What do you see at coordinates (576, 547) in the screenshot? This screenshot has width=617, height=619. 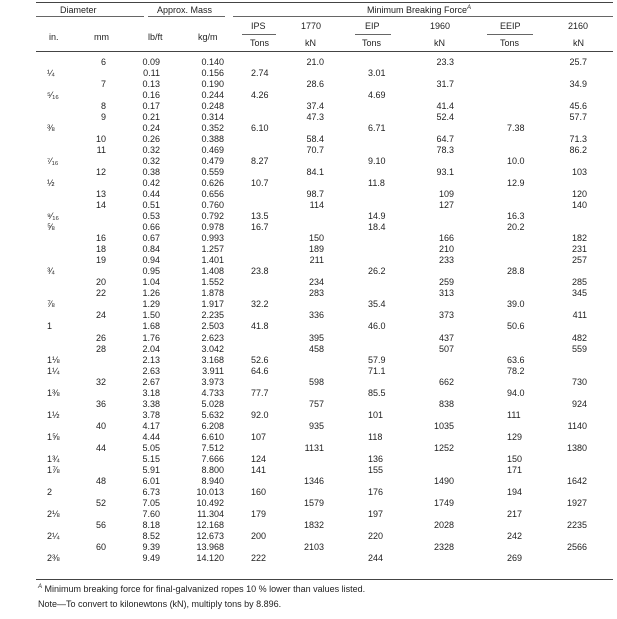 I see `cell-kn2160: 2566` at bounding box center [576, 547].